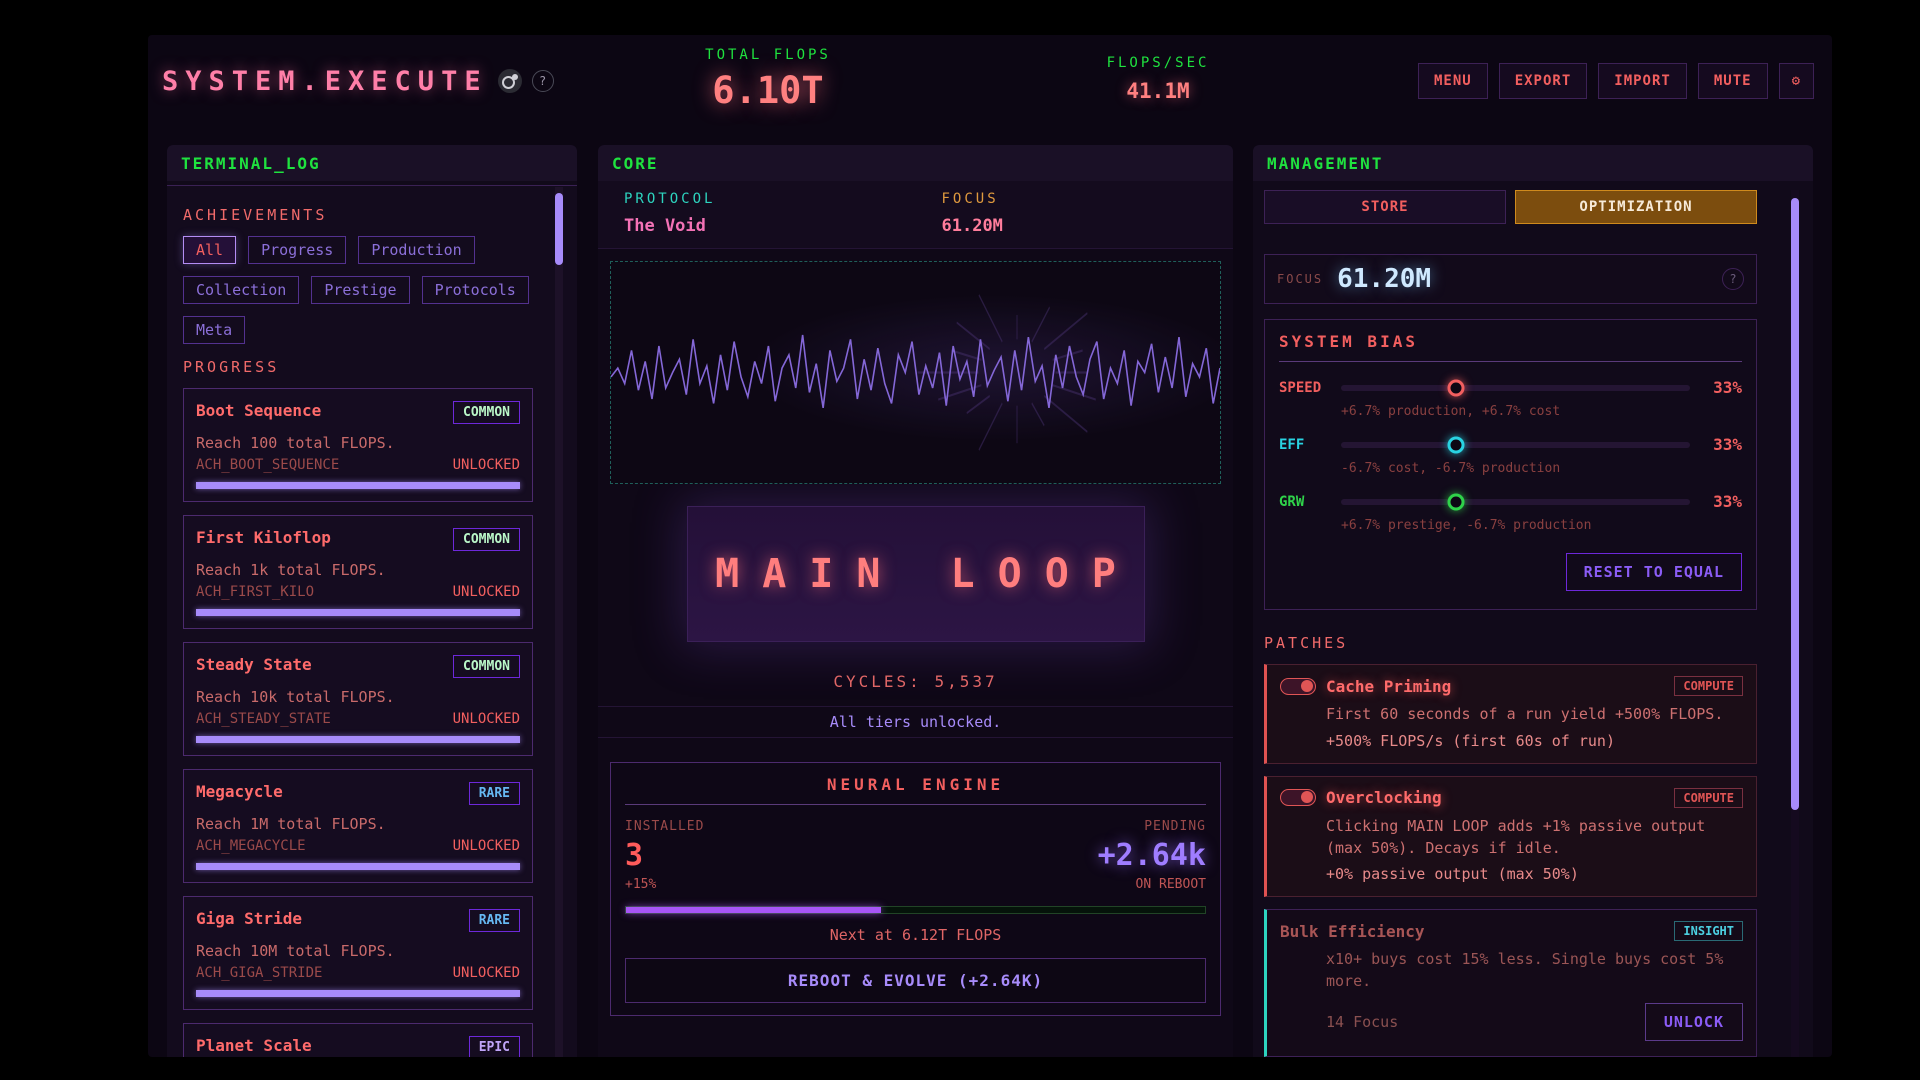 This screenshot has height=1080, width=1920. Describe the element at coordinates (1708, 931) in the screenshot. I see `patch-badge: INSIGHT` at that location.